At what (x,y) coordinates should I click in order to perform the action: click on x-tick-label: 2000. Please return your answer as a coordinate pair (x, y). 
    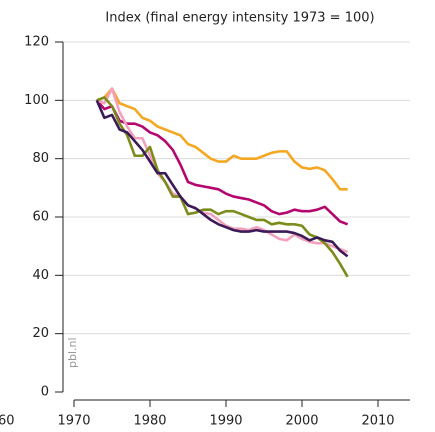
    Looking at the image, I should click on (301, 421).